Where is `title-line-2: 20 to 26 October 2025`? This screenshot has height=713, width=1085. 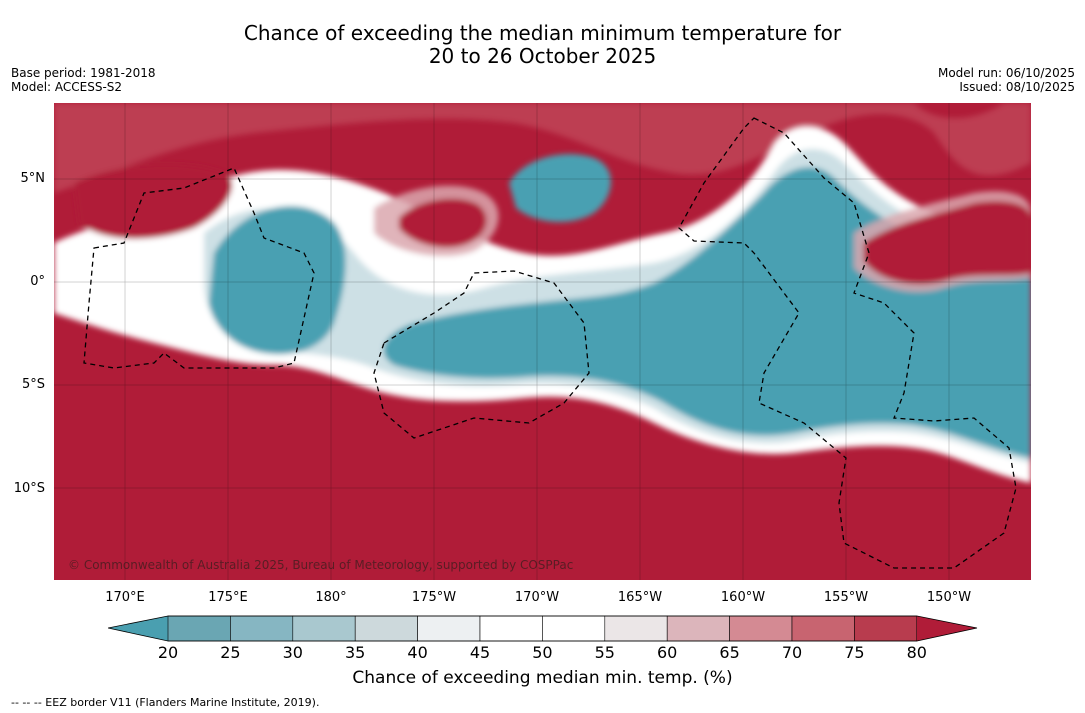 title-line-2: 20 to 26 October 2025 is located at coordinates (542, 56).